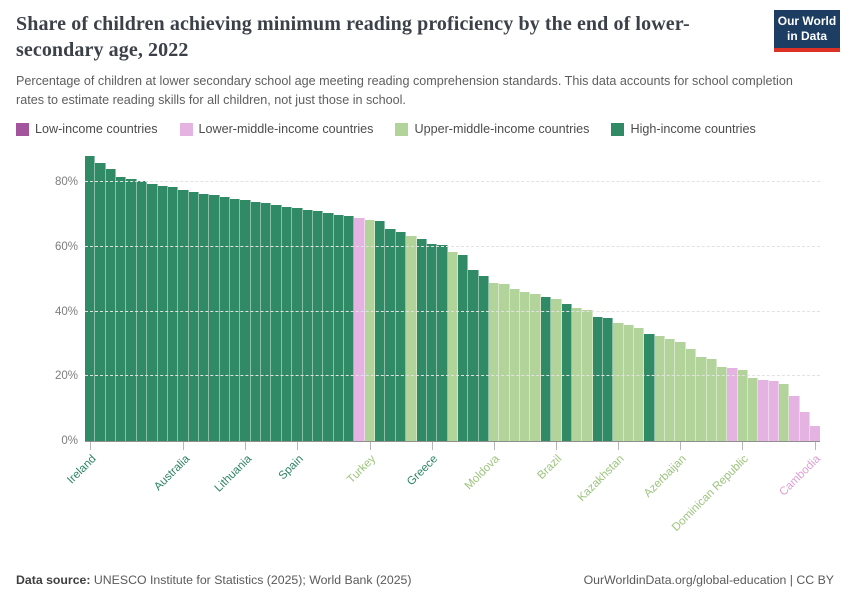  I want to click on bar-cambodia, so click(815, 433).